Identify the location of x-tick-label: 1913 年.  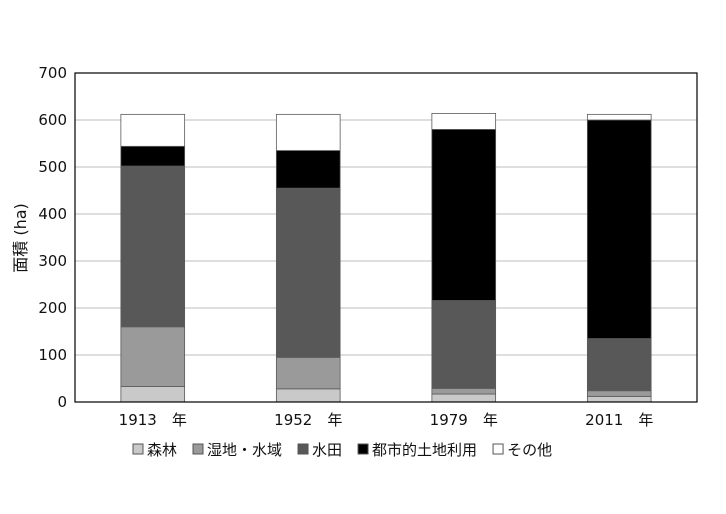
(153, 420).